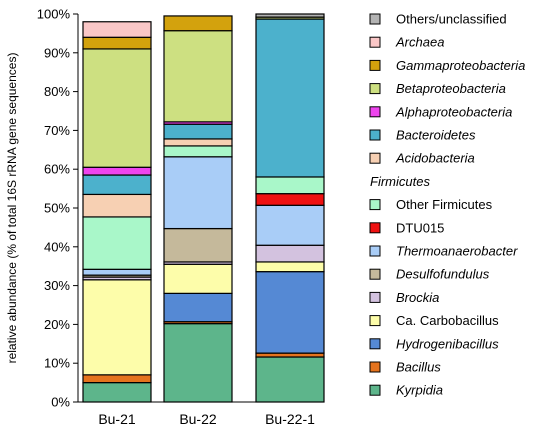  Describe the element at coordinates (57, 169) in the screenshot. I see `y-tick-label: 60%` at that location.